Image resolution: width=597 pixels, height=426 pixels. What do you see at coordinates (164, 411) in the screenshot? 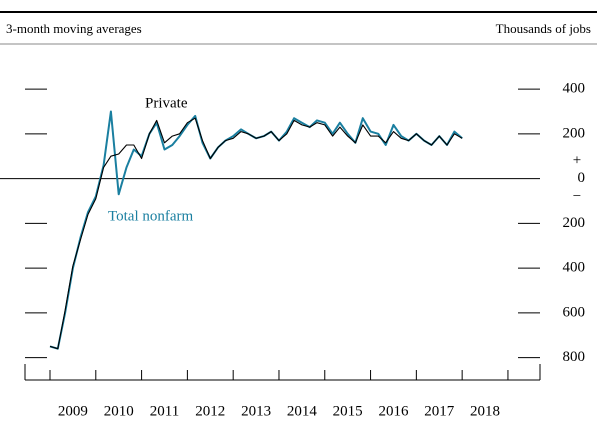
I see `x-tick-label: 2011` at bounding box center [164, 411].